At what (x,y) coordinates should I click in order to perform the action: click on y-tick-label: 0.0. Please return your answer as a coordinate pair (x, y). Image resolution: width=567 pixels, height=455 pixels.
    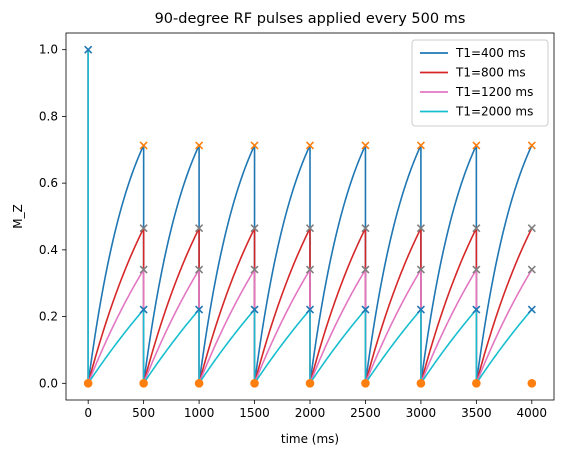
    Looking at the image, I should click on (48, 383).